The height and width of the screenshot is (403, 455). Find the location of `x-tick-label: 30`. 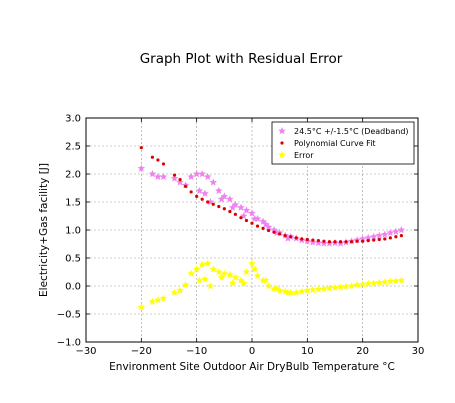

x-tick-label: 30 is located at coordinates (418, 351).